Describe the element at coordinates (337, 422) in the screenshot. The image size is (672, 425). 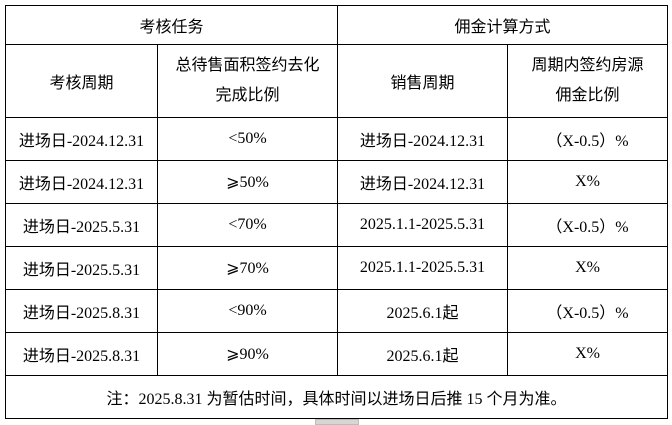
I see `table-resize-handle-artifact` at that location.